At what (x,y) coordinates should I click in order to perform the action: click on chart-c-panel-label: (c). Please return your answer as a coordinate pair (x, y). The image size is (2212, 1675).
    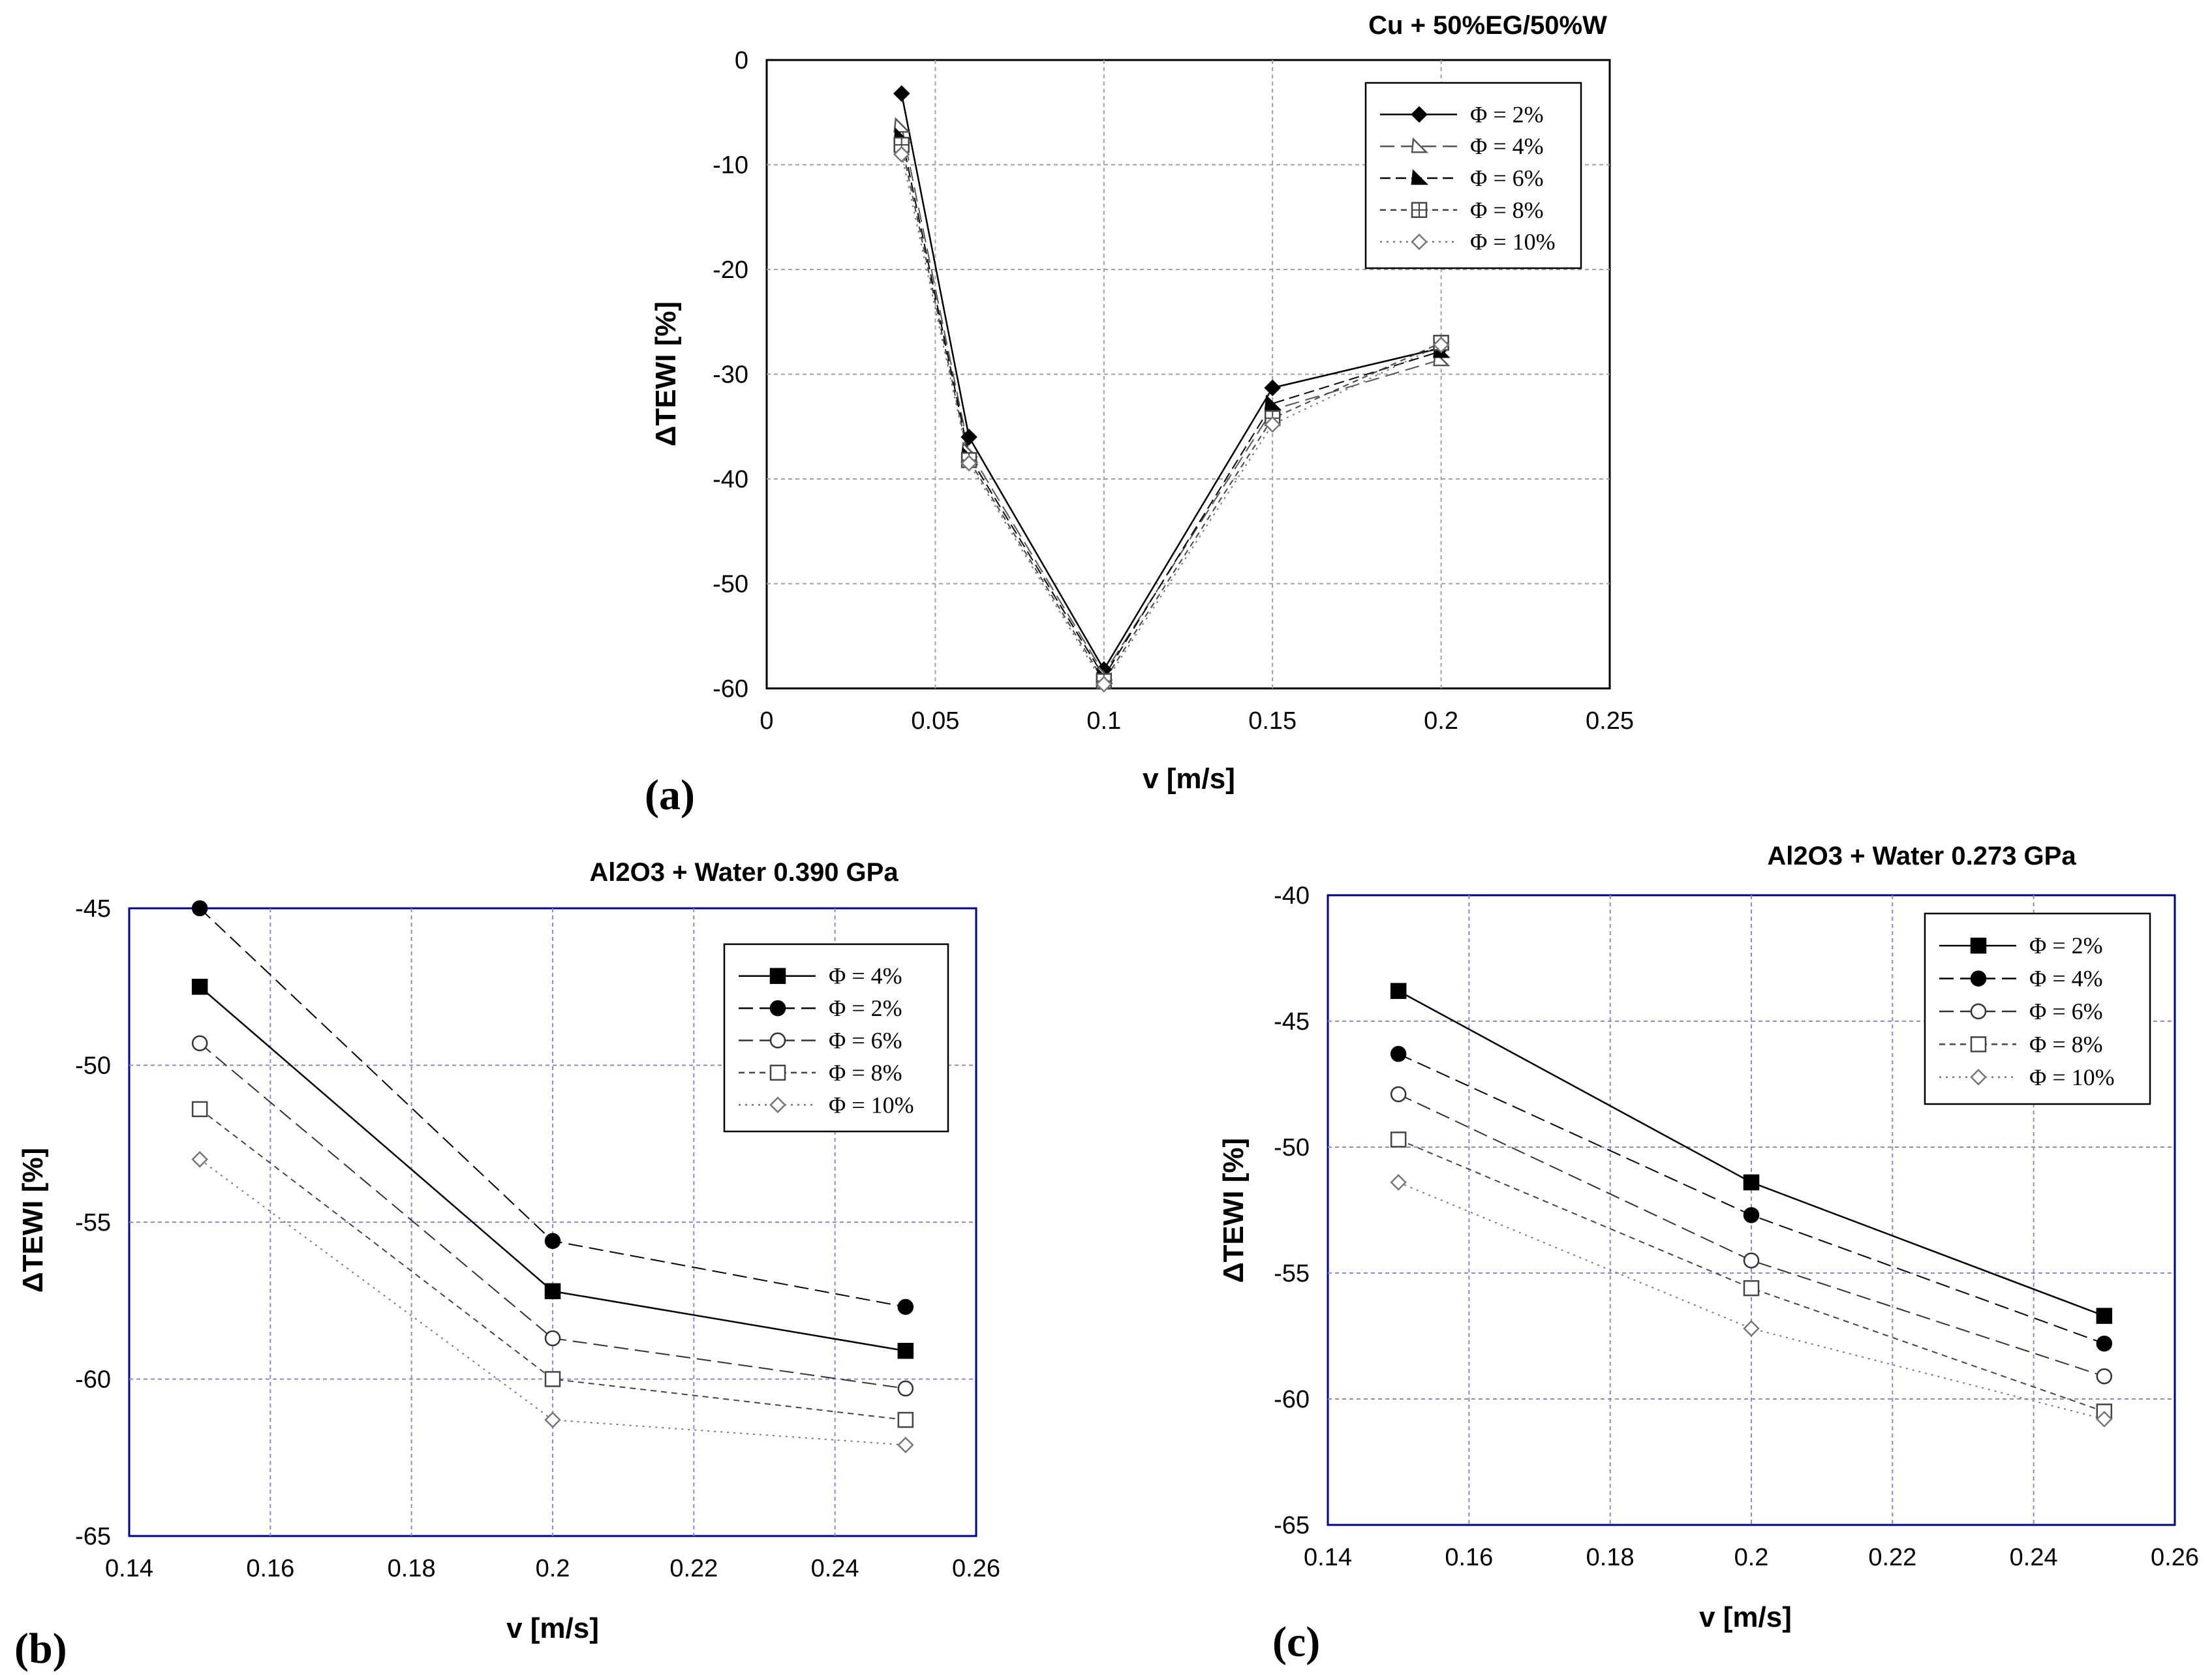
    Looking at the image, I should click on (1296, 1642).